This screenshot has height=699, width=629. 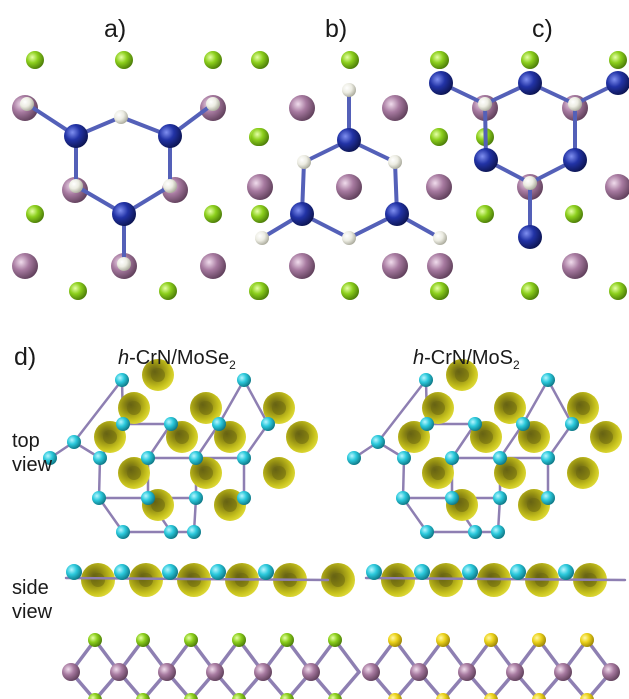 What do you see at coordinates (30, 588) in the screenshot?
I see `row-label-side-1: side` at bounding box center [30, 588].